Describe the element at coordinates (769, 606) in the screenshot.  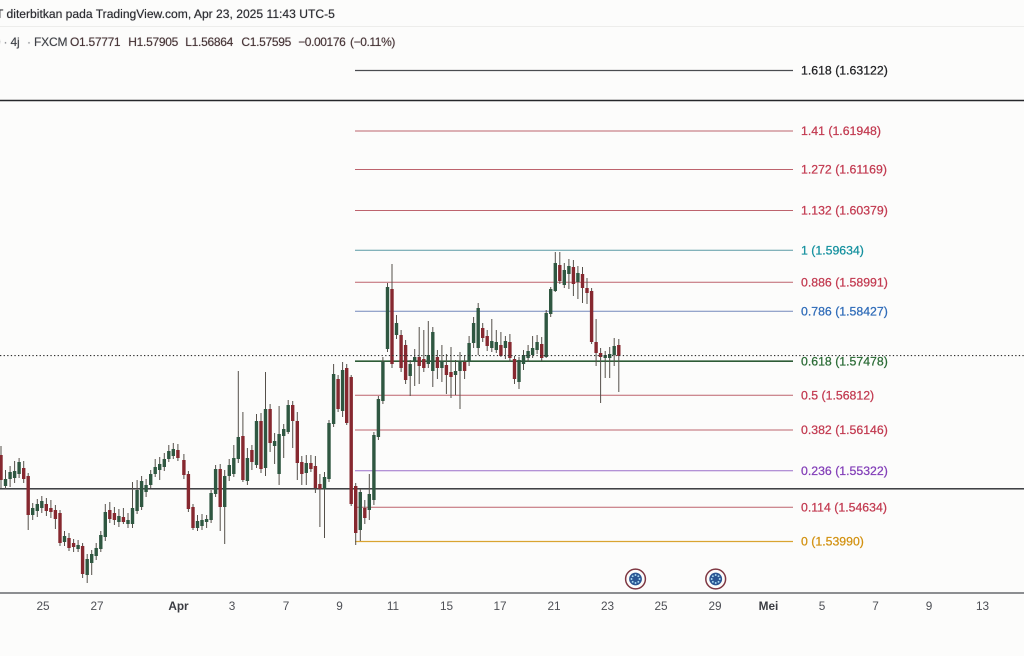
I see `svg-text: Mei` at that location.